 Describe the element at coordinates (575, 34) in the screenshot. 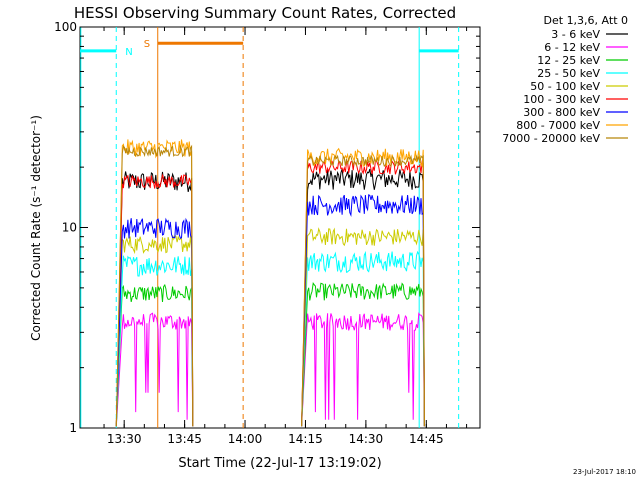

I see `legend-label-0: 3 - 6 keV` at that location.